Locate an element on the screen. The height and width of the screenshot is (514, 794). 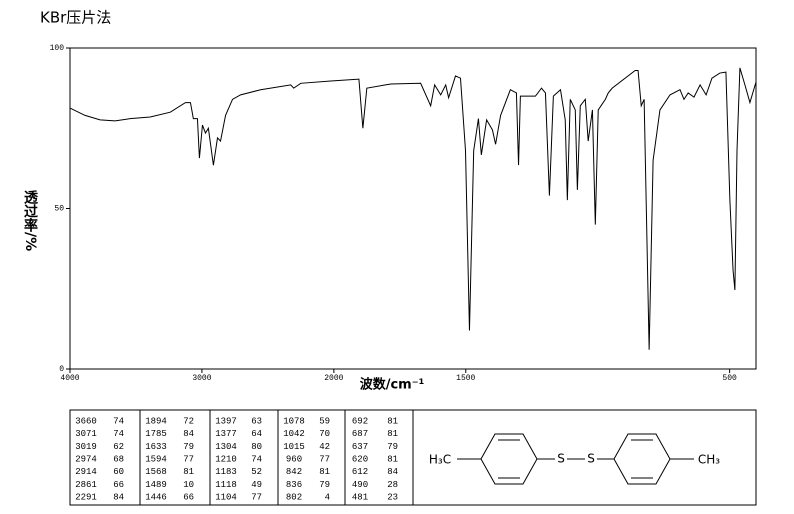
table-cell: 70 is located at coordinates (324, 434).